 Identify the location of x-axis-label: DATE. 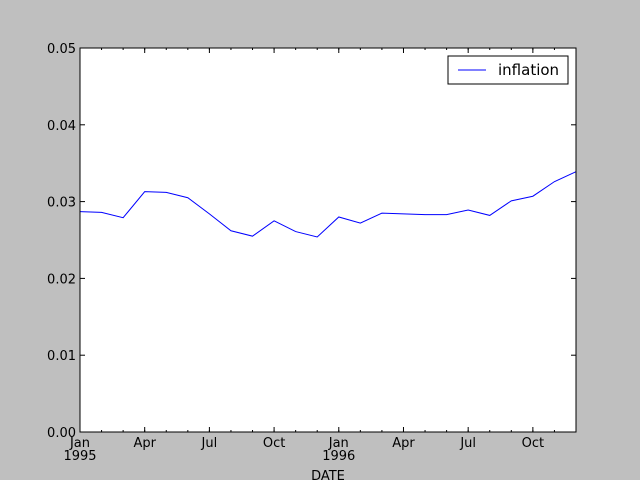
(328, 474).